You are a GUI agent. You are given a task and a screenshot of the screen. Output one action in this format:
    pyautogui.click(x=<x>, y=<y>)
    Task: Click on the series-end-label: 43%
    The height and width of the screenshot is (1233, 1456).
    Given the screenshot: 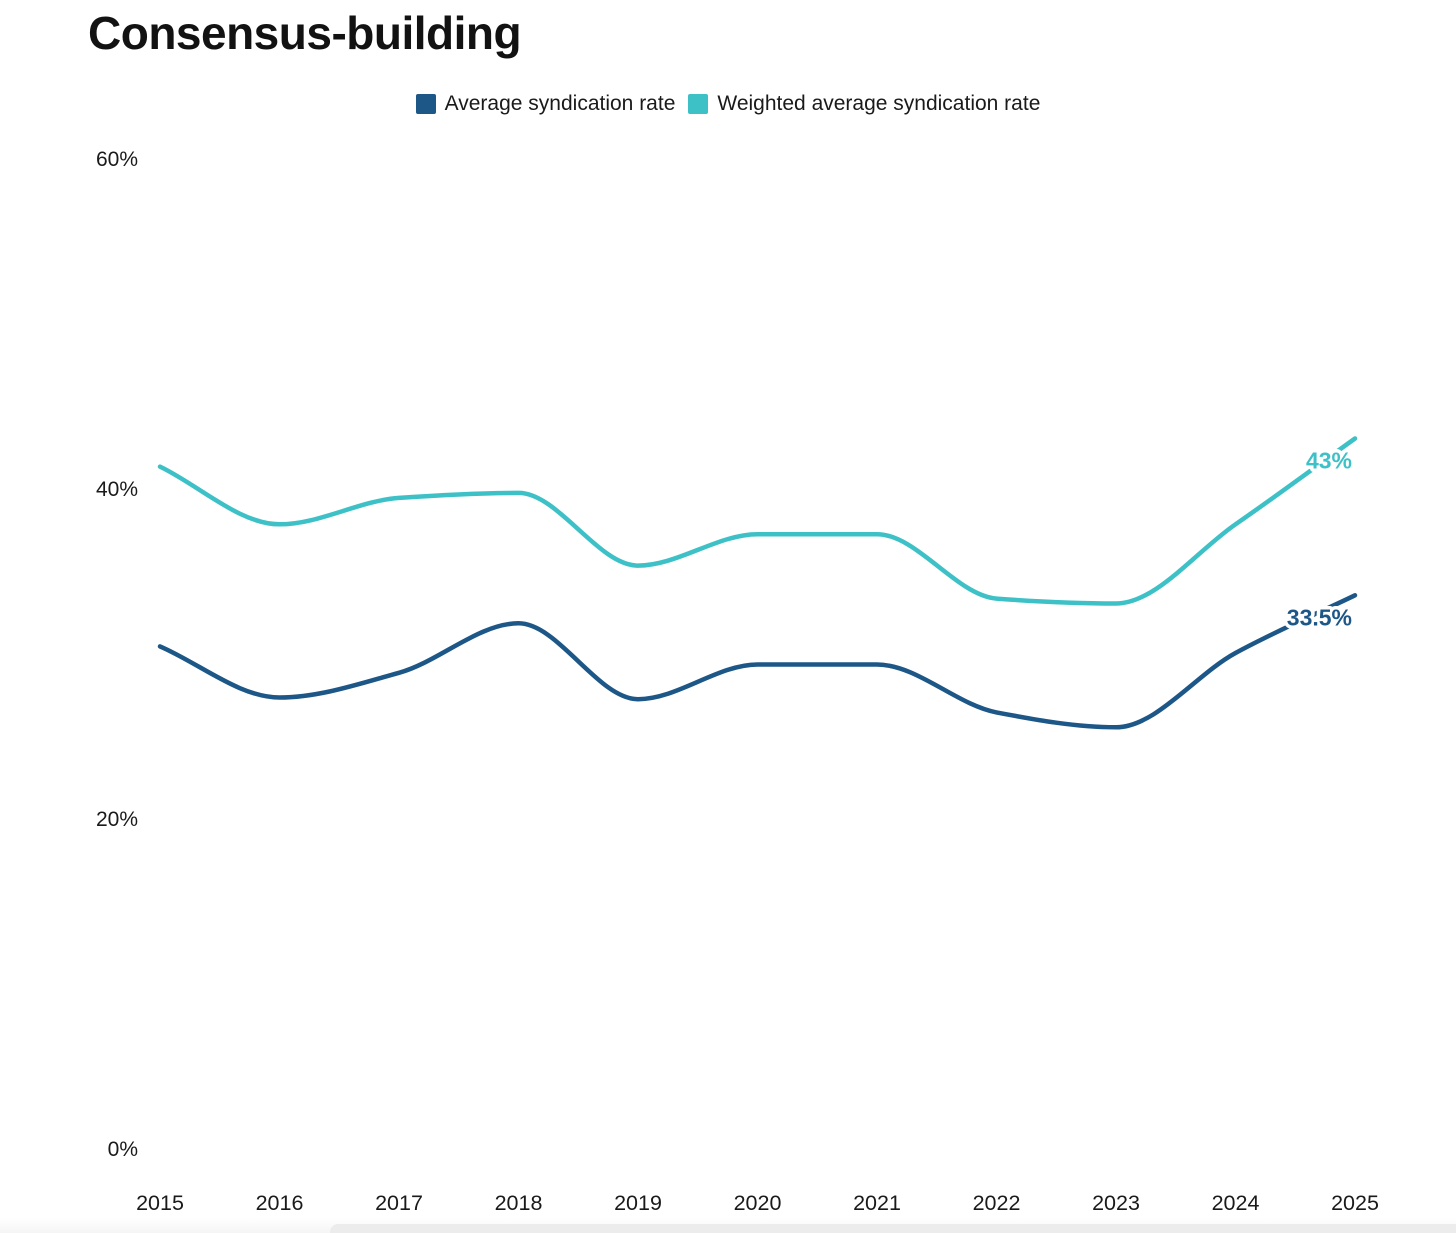 What is the action you would take?
    pyautogui.click(x=1329, y=461)
    